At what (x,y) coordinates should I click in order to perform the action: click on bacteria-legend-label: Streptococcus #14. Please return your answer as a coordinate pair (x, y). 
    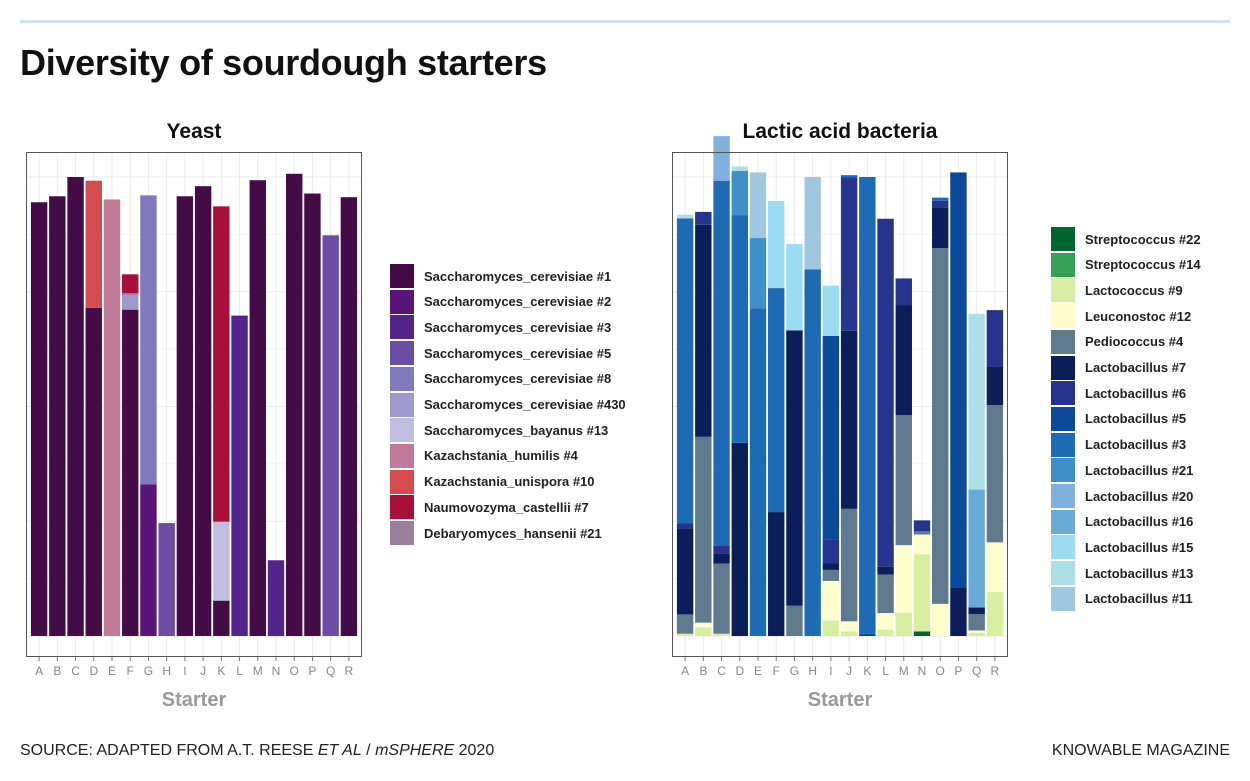
    Looking at the image, I should click on (1143, 265).